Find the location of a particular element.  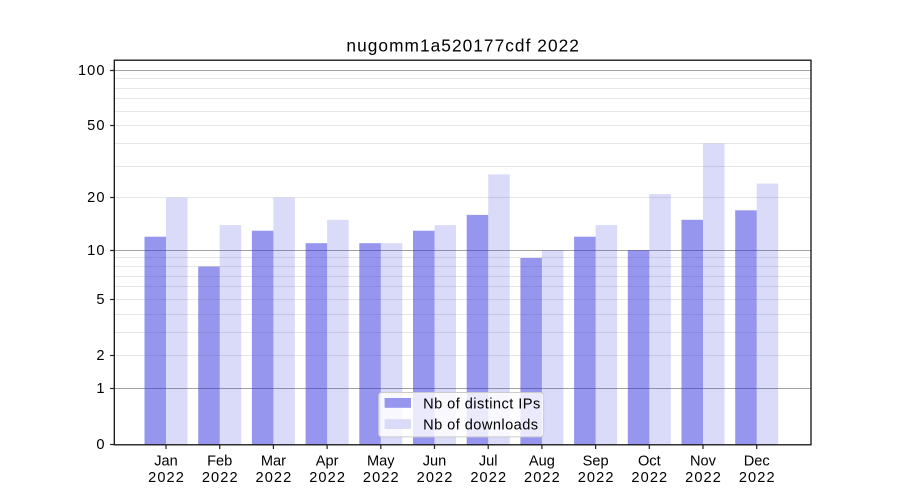

svg-text: Nov is located at coordinates (703, 461).